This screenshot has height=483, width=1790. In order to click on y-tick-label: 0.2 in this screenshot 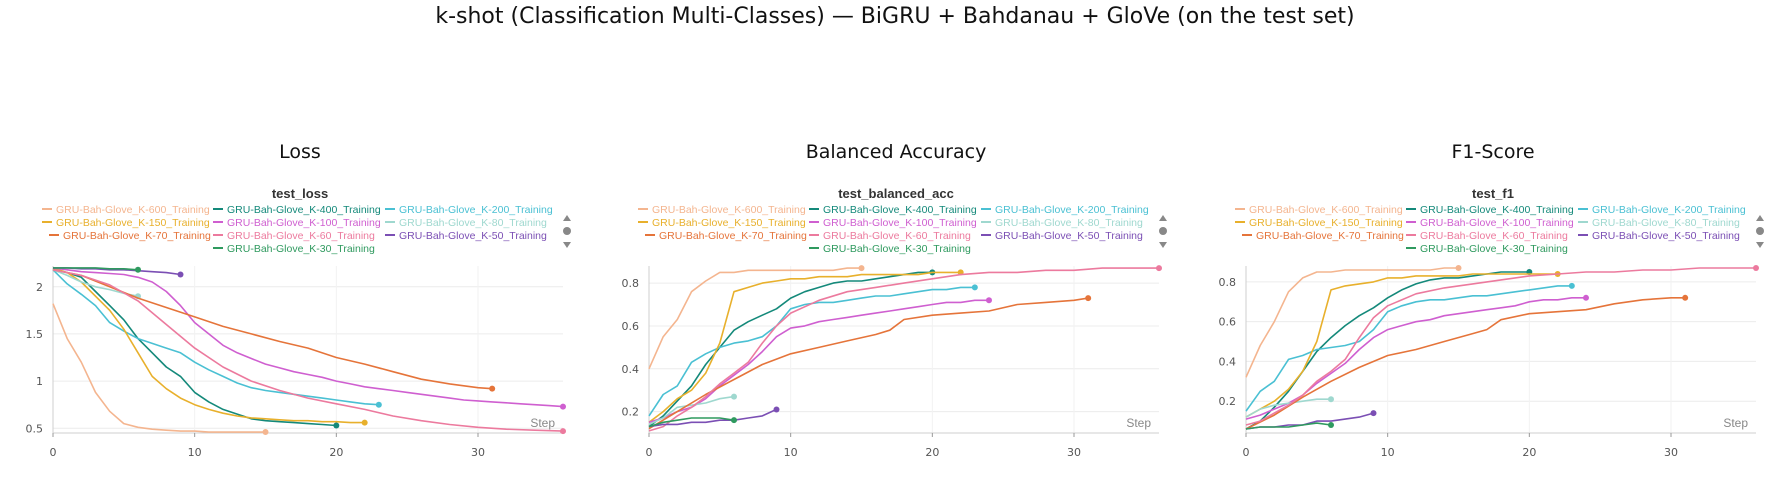, I will do `click(1228, 401)`.